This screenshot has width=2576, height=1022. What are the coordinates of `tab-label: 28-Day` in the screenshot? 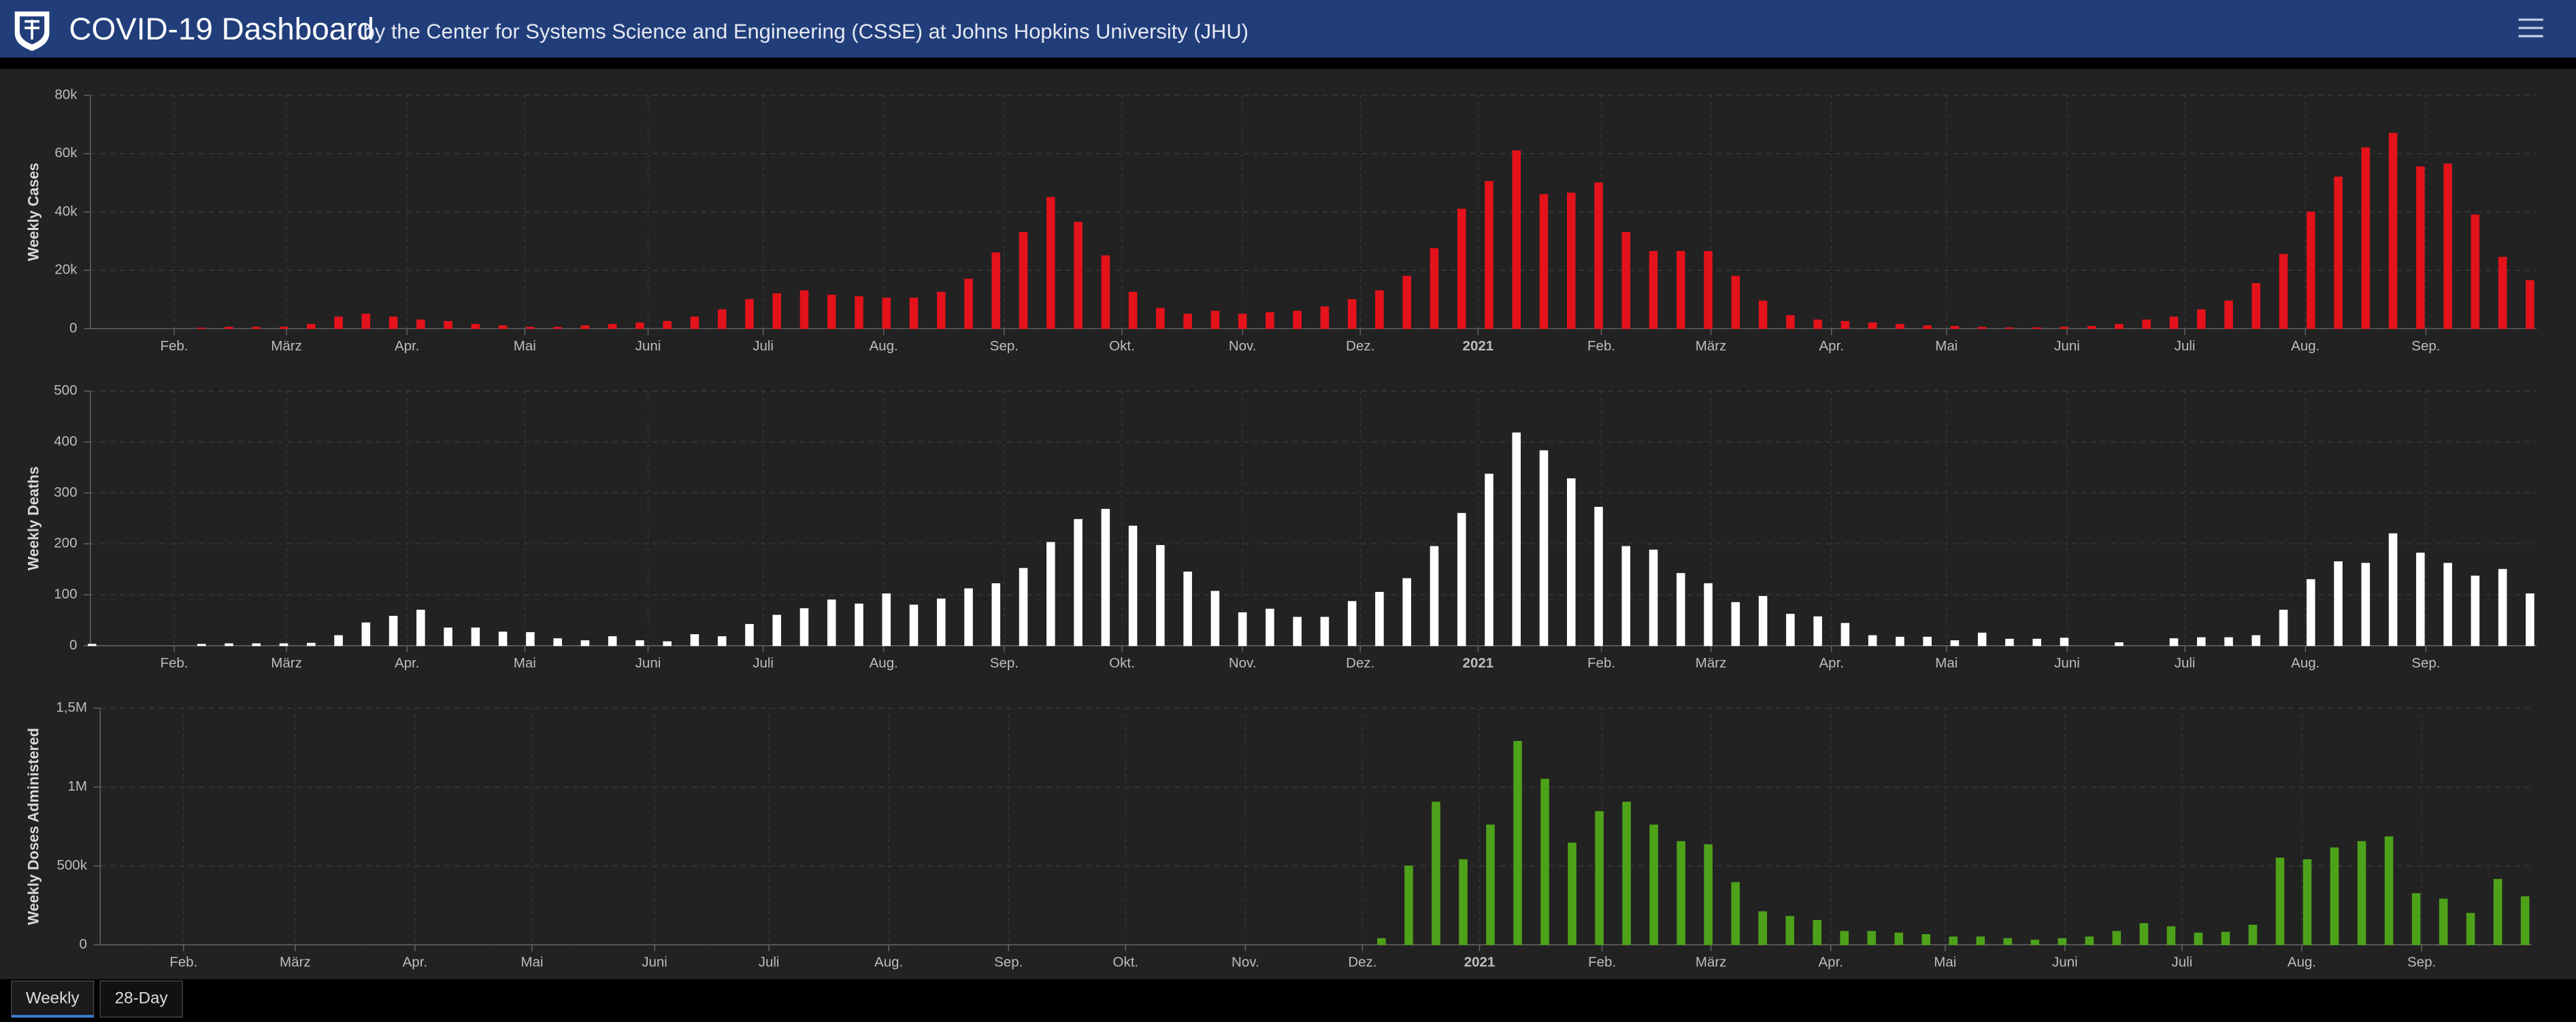 It's located at (142, 998).